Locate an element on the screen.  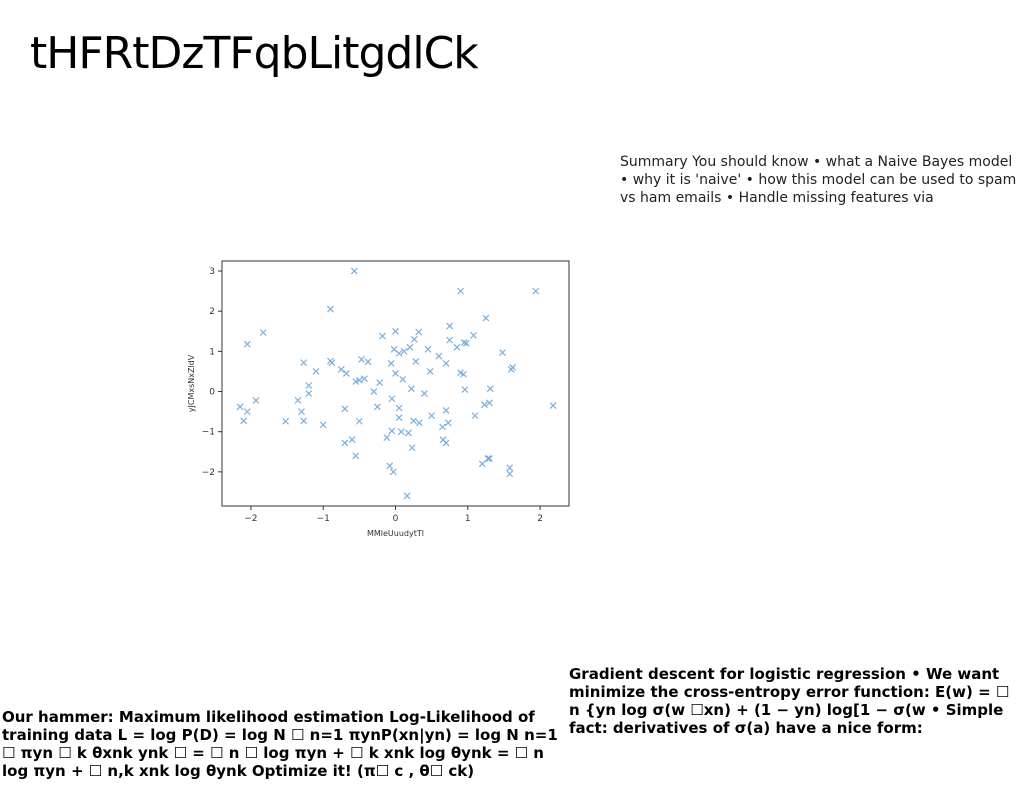
x-tick-label: 2 is located at coordinates (540, 519).